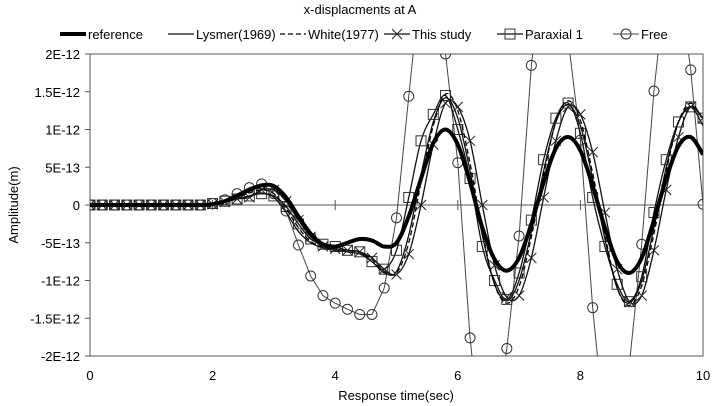  I want to click on legend-label: Free, so click(654, 34).